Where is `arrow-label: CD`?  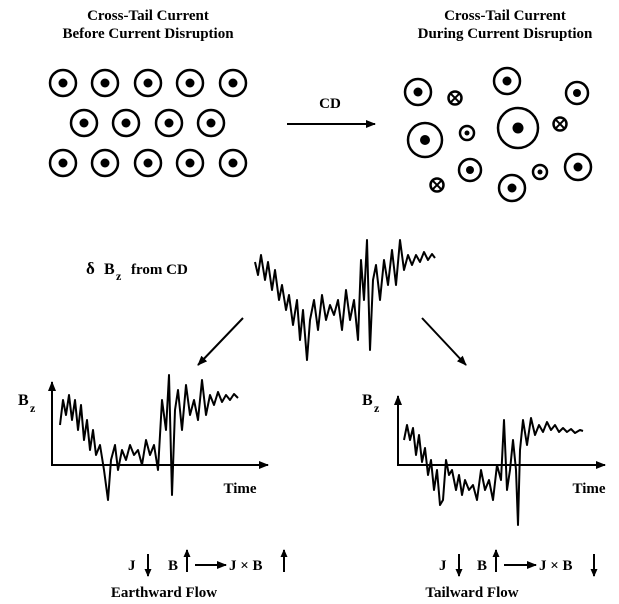
arrow-label: CD is located at coordinates (330, 104).